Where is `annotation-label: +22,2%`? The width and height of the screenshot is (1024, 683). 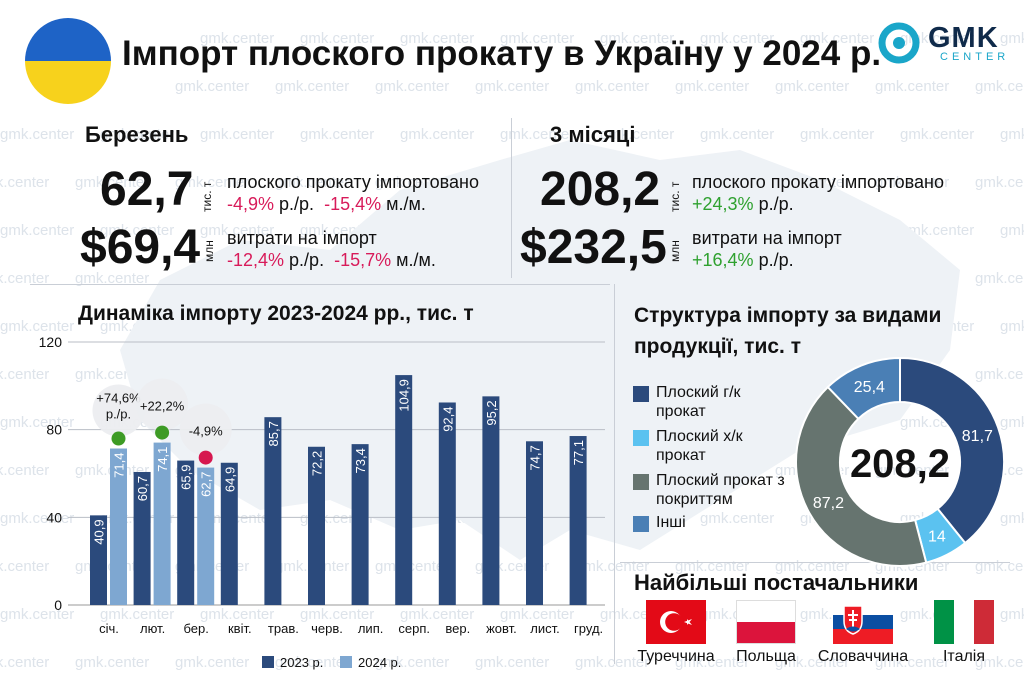
annotation-label: +22,2% is located at coordinates (162, 406).